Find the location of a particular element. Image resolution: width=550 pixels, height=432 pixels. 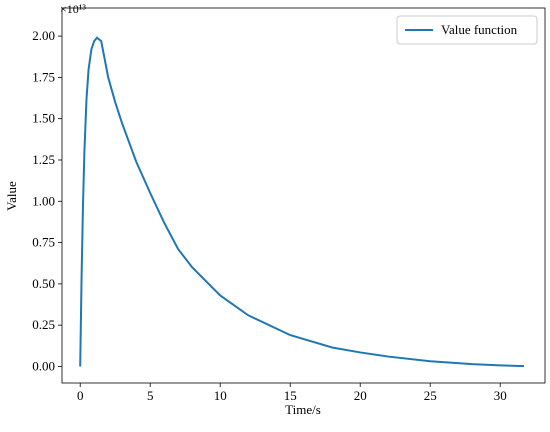

y-tick-label: 1.75 is located at coordinates (43, 76).